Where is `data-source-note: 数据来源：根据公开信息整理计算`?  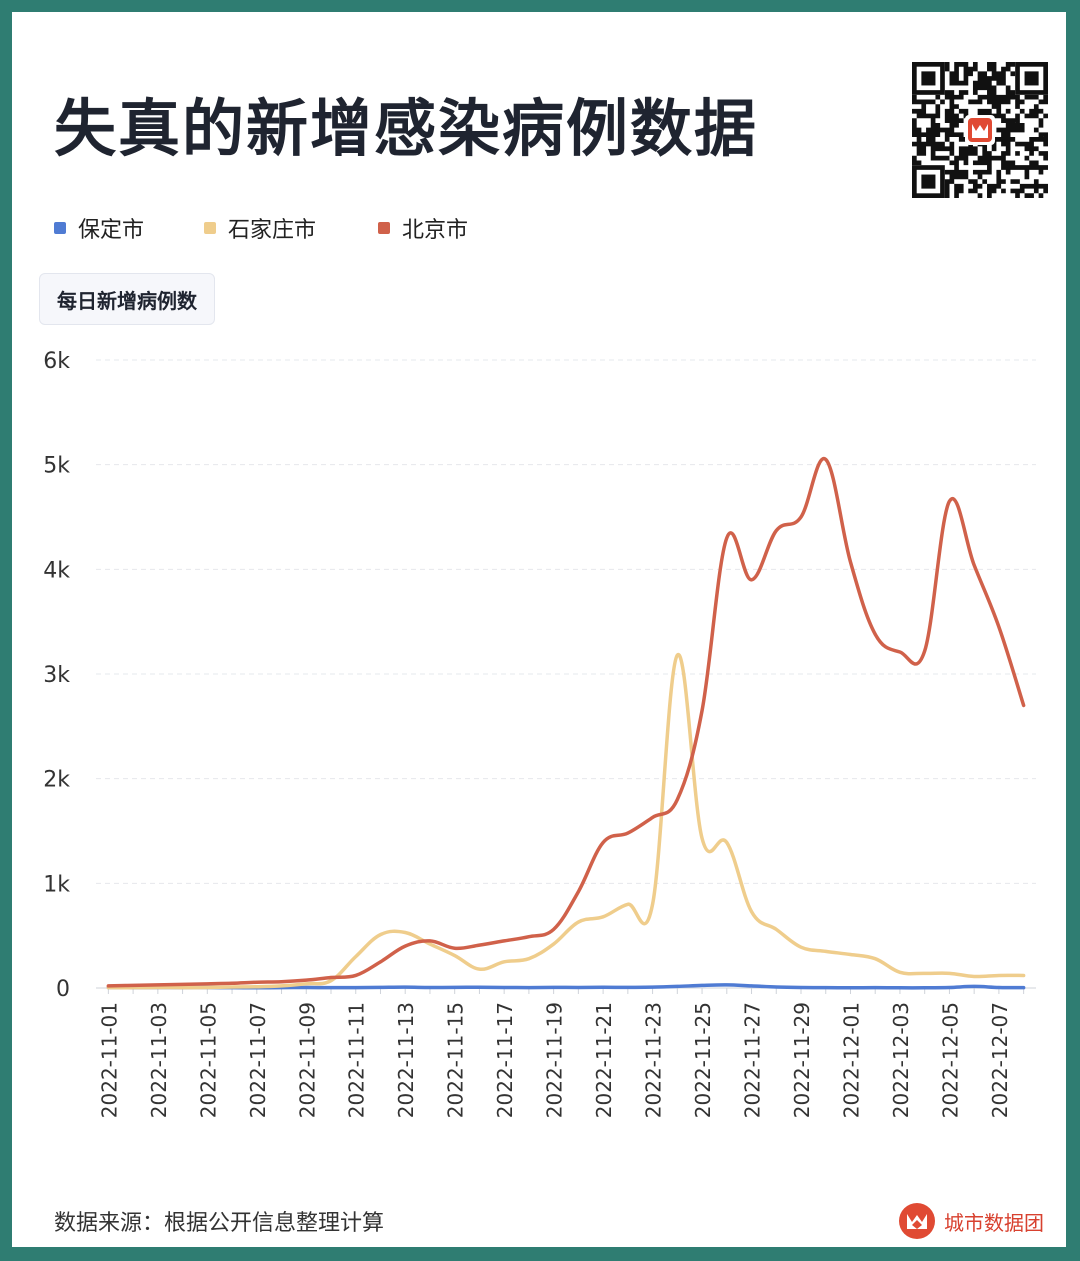
data-source-note: 数据来源：根据公开信息整理计算 is located at coordinates (219, 1223).